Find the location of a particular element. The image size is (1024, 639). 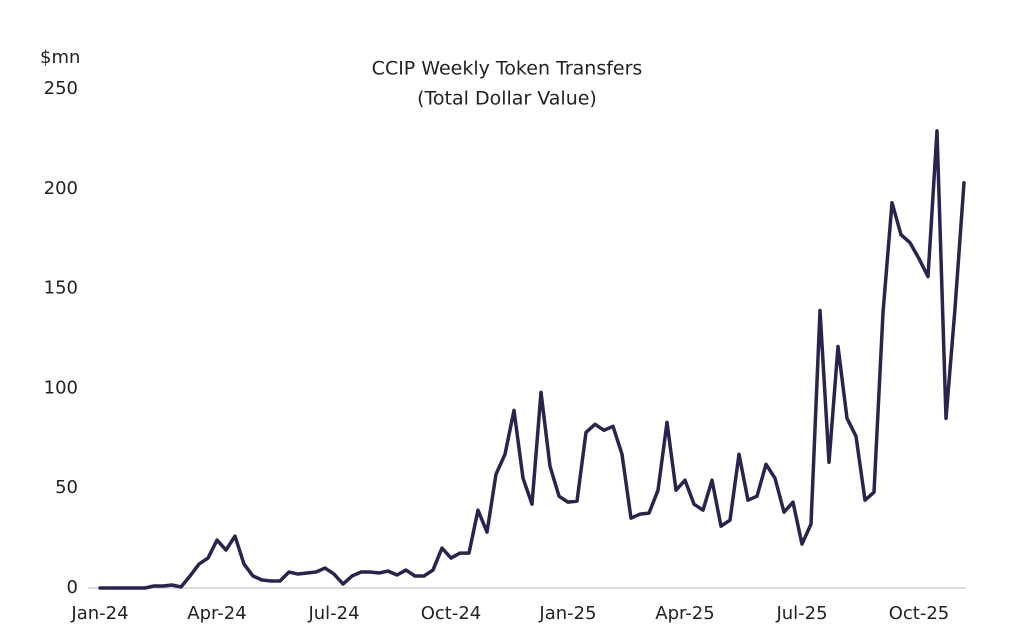

y-tick-label: 250 is located at coordinates (61, 88).